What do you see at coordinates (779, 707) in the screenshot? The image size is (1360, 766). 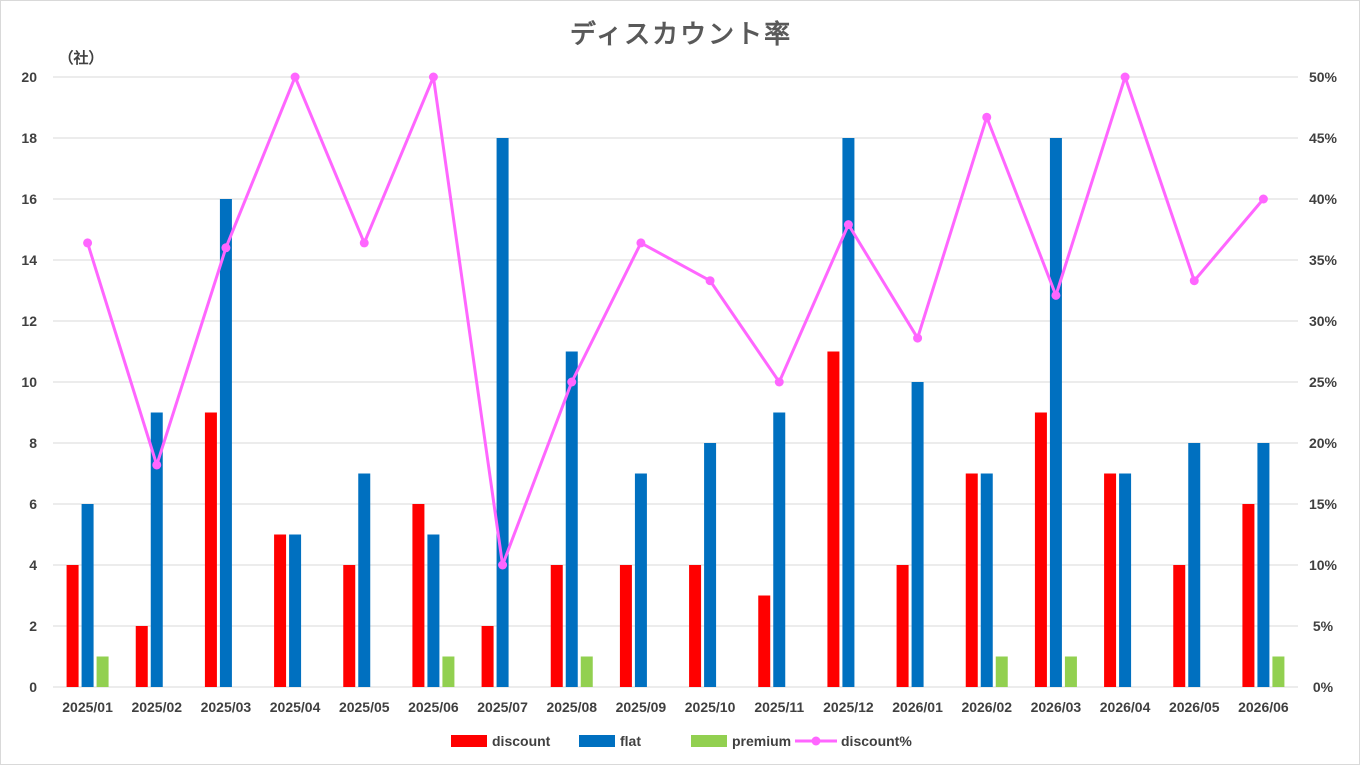 I see `x-tick-label: 2025/11` at bounding box center [779, 707].